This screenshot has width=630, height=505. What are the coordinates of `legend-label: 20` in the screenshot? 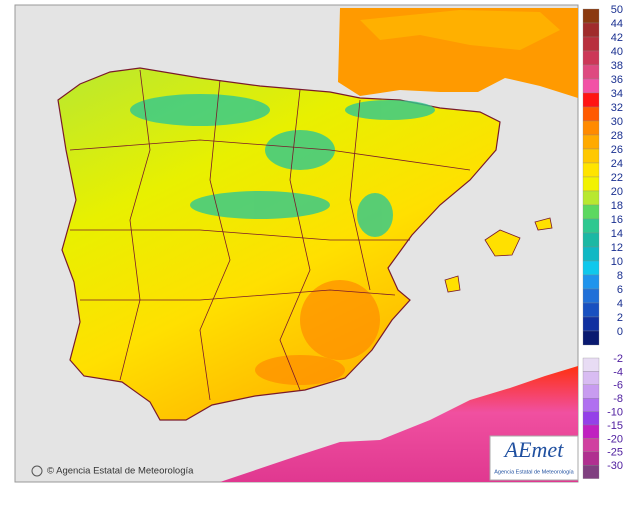 It's located at (617, 192).